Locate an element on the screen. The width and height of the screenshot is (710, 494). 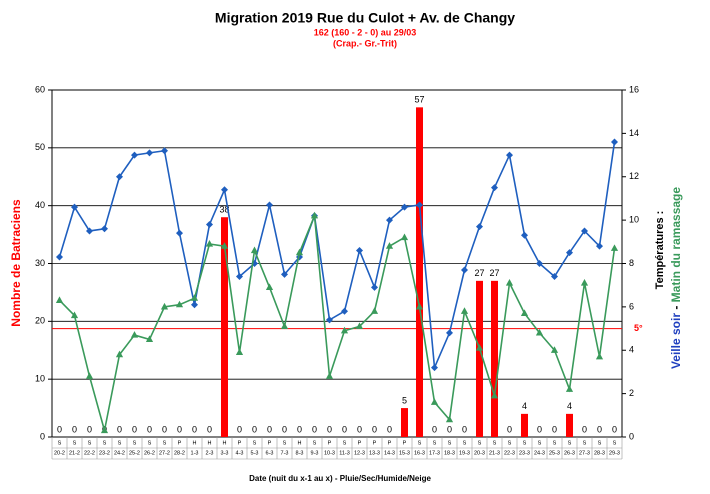
x-tick-label: 10-3 is located at coordinates (329, 453).